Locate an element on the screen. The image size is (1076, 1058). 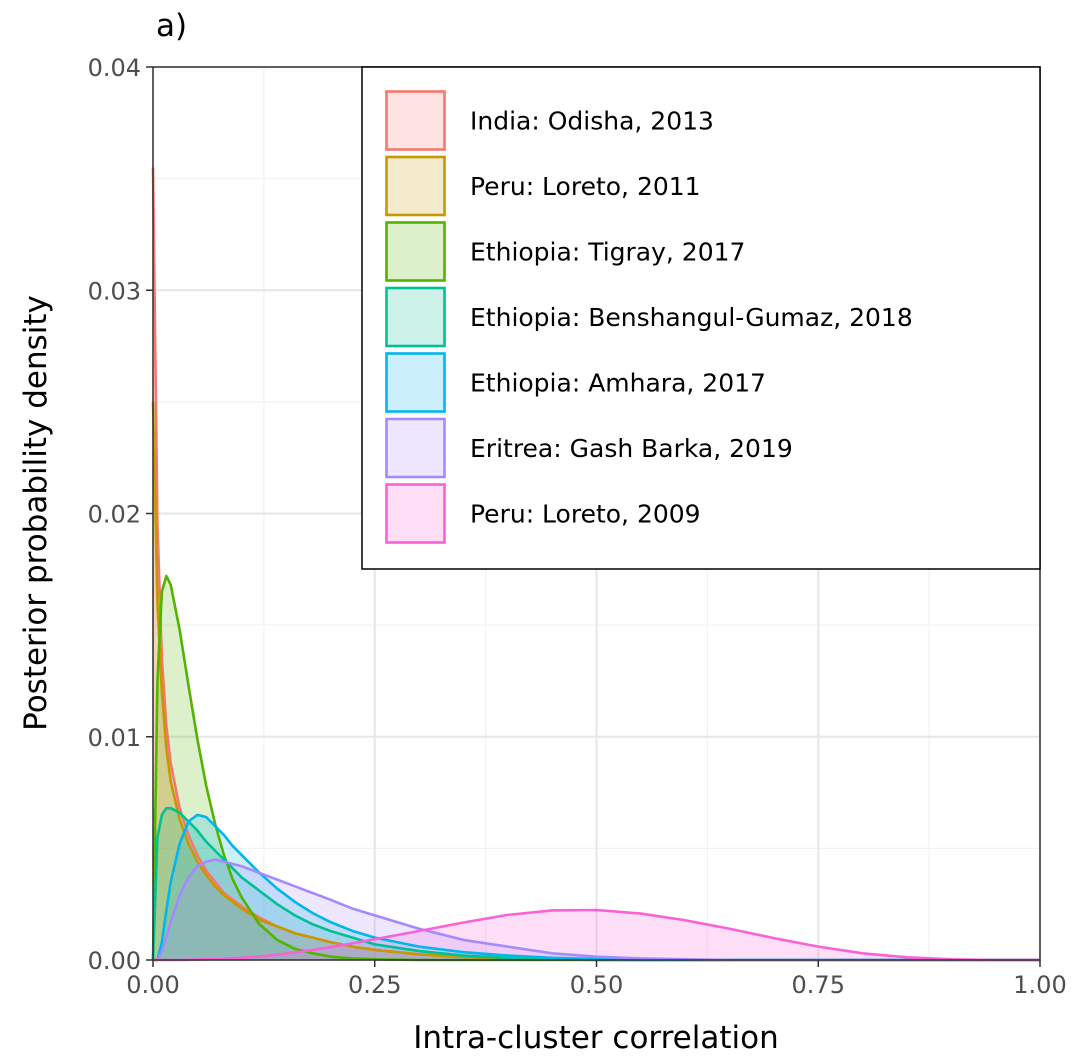
x-axis-title: Intra-cluster correlation is located at coordinates (596, 1038).